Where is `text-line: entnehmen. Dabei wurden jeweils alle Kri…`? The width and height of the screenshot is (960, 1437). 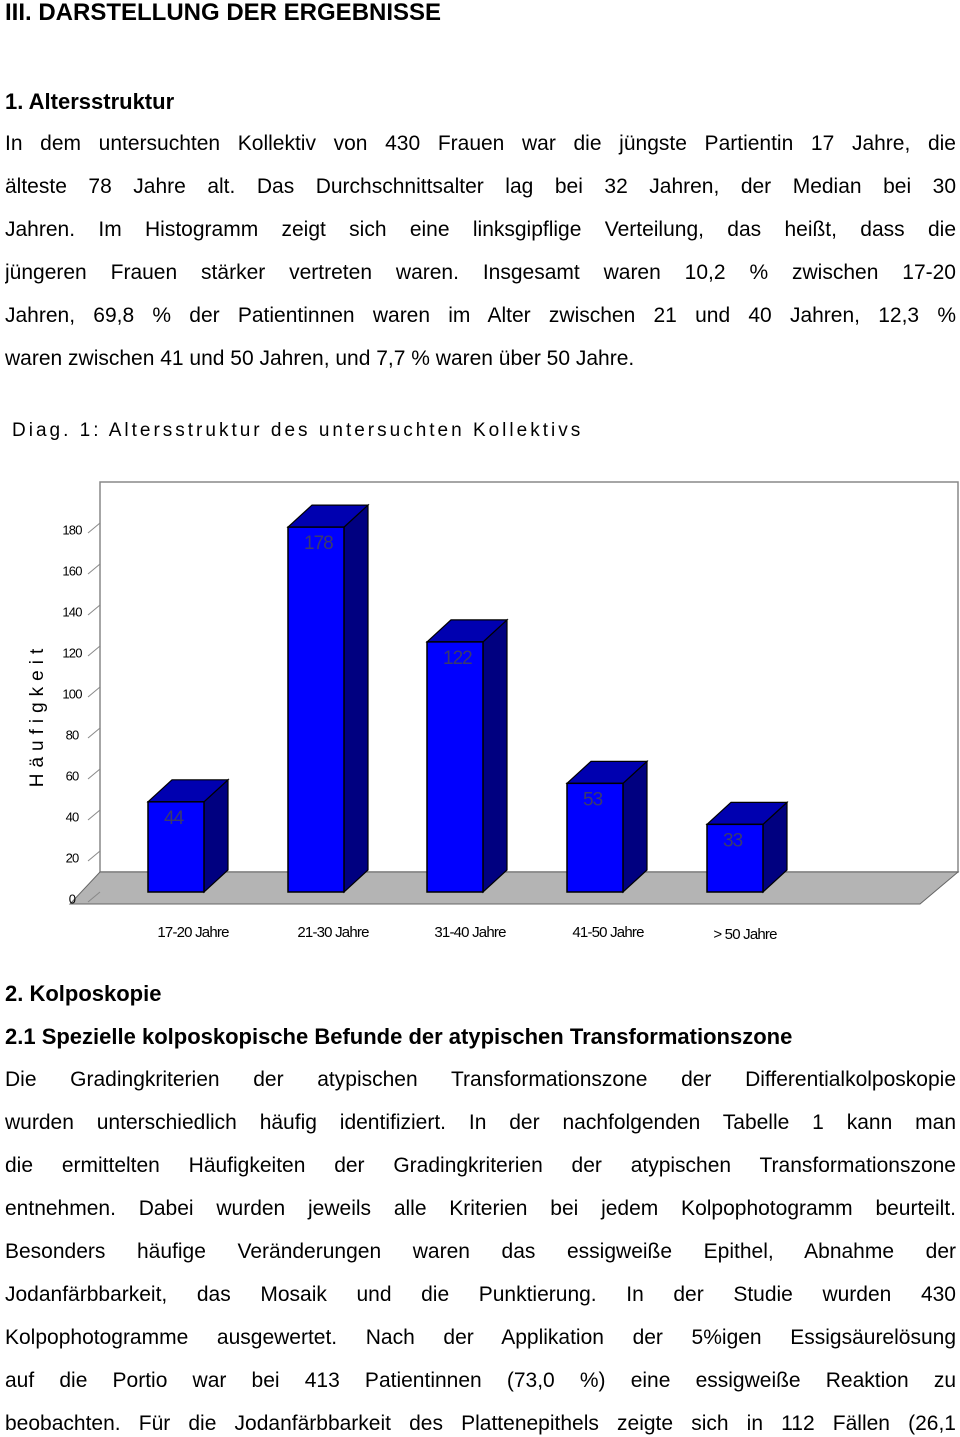 text-line: entnehmen. Dabei wurden jeweils alle Kri… is located at coordinates (480, 1208).